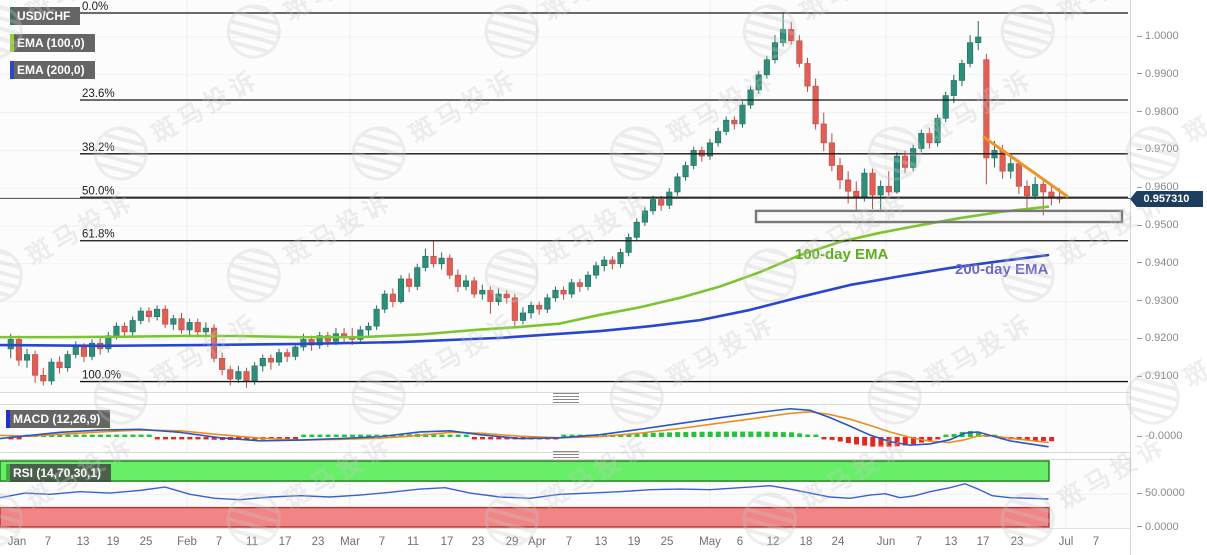  I want to click on price-axis-label: 0.9400, so click(1158, 263).